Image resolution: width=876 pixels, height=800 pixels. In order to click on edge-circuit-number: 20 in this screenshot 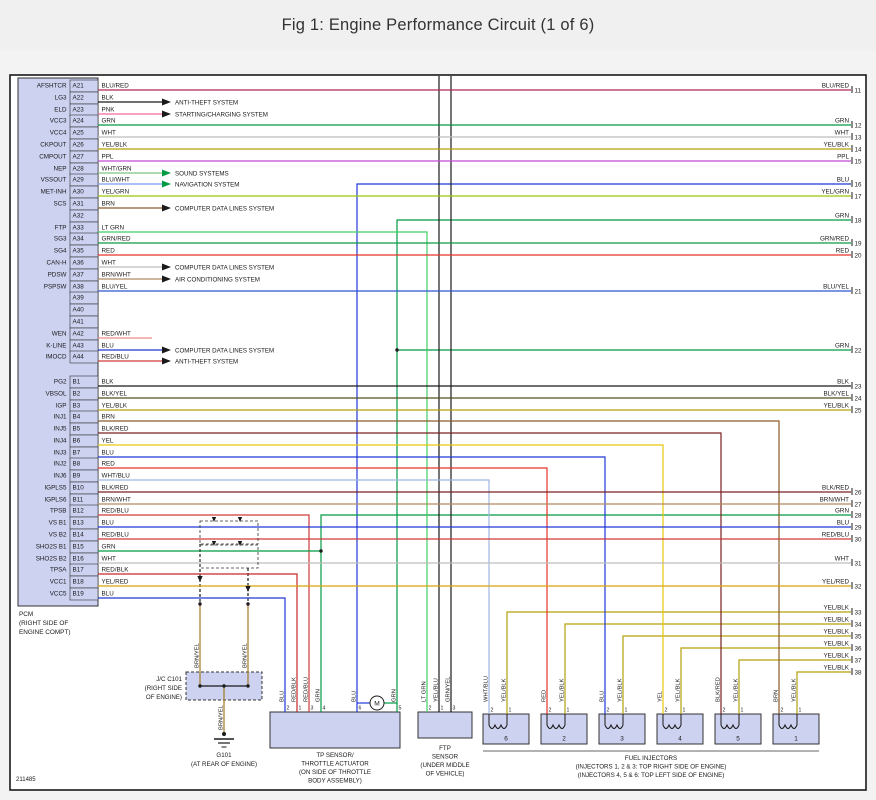, I will do `click(859, 256)`.